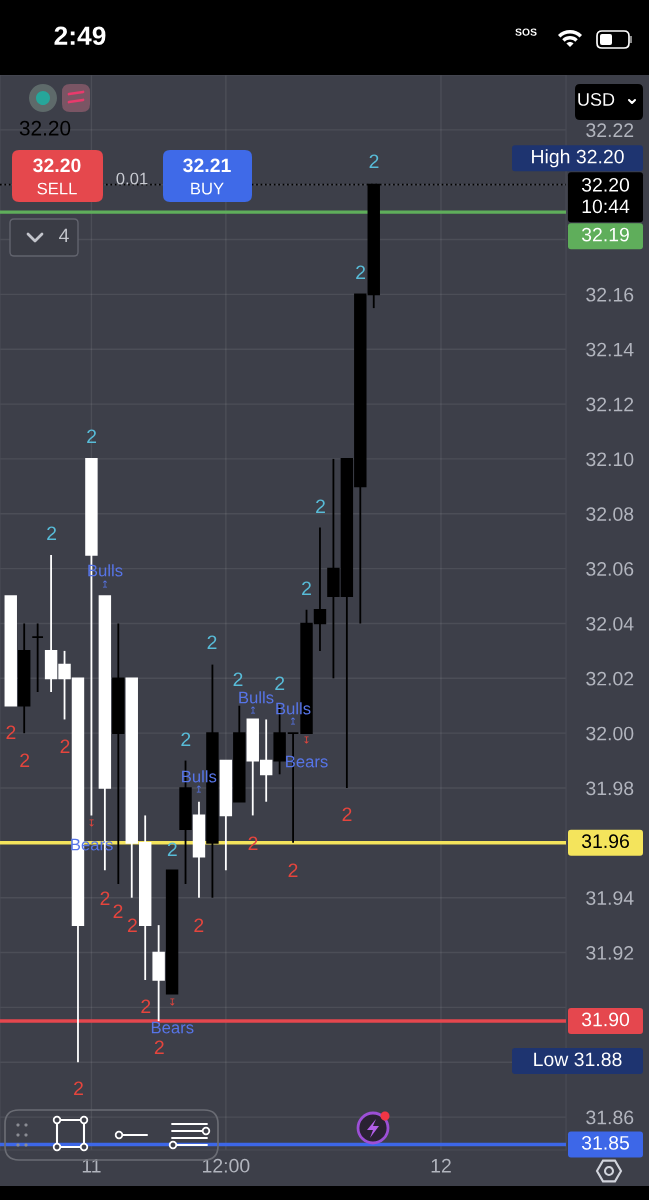 Image resolution: width=649 pixels, height=1200 pixels. What do you see at coordinates (526, 32) in the screenshot?
I see `text: SOS` at bounding box center [526, 32].